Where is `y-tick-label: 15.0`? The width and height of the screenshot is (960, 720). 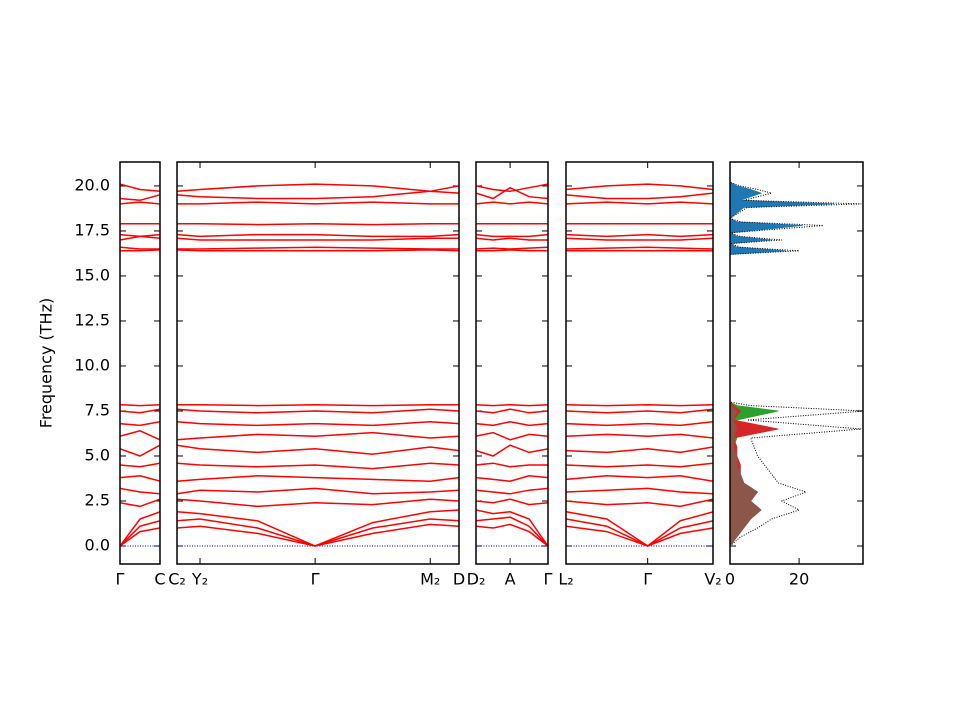
y-tick-label: 15.0 is located at coordinates (92, 274).